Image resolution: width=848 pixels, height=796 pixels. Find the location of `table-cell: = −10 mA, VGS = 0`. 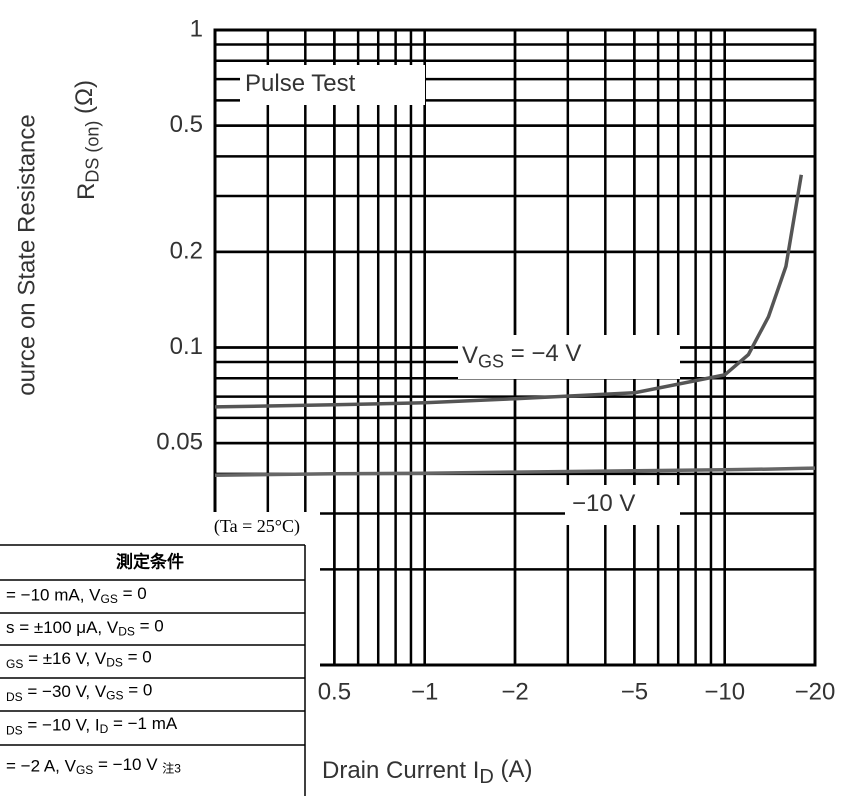

table-cell: = −10 mA, VGS = 0 is located at coordinates (76, 595).